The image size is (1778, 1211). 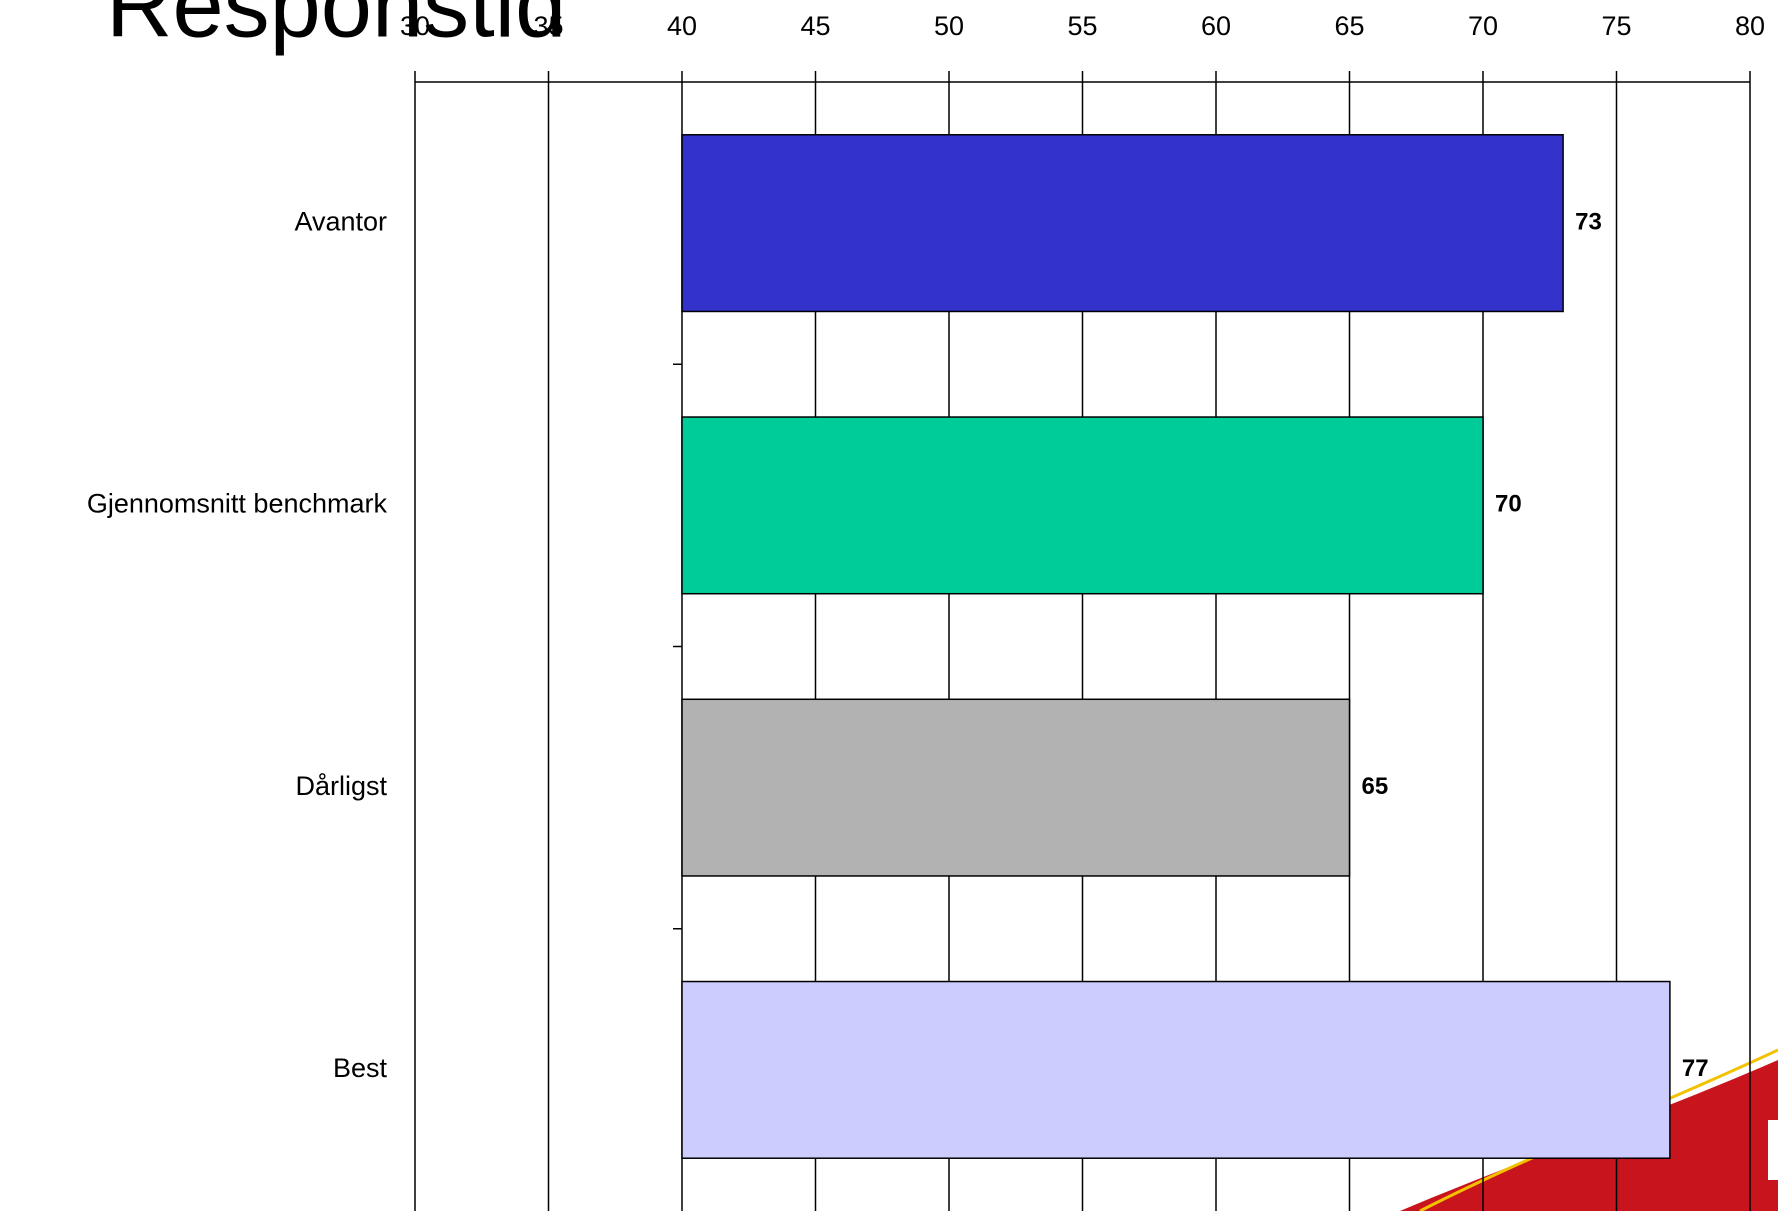 What do you see at coordinates (548, 26) in the screenshot?
I see `x-tick-label: 35` at bounding box center [548, 26].